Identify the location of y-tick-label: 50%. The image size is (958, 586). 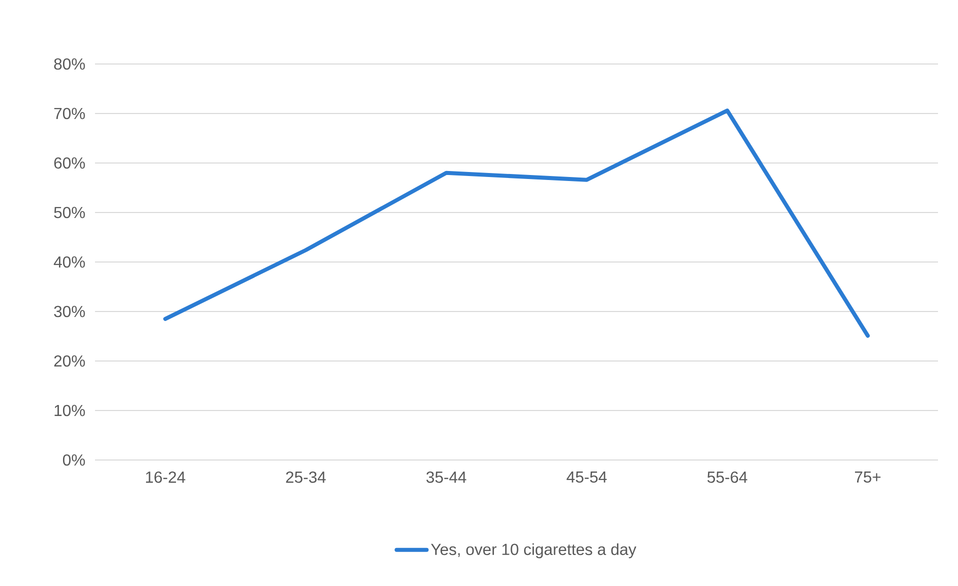
(69, 212).